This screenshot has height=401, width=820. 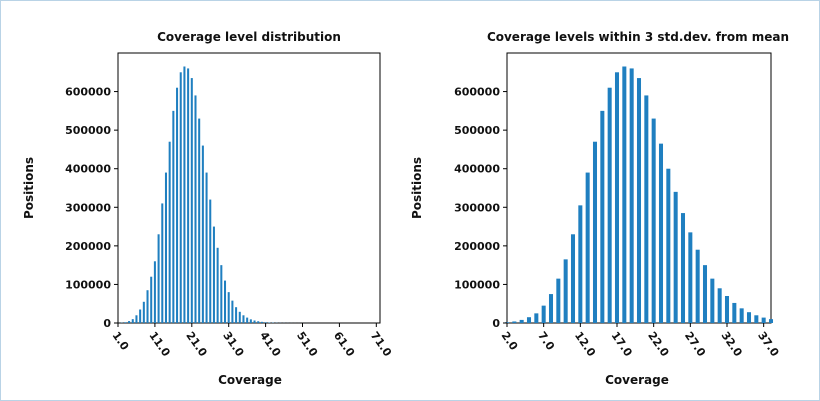 I want to click on y-tick-label: 500000, so click(x=88, y=130).